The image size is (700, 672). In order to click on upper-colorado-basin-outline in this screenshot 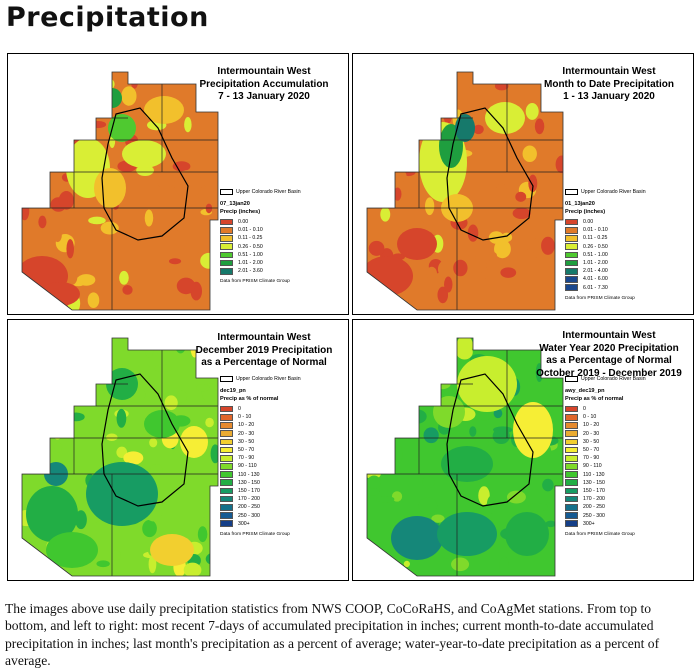, I will do `click(490, 440)`.